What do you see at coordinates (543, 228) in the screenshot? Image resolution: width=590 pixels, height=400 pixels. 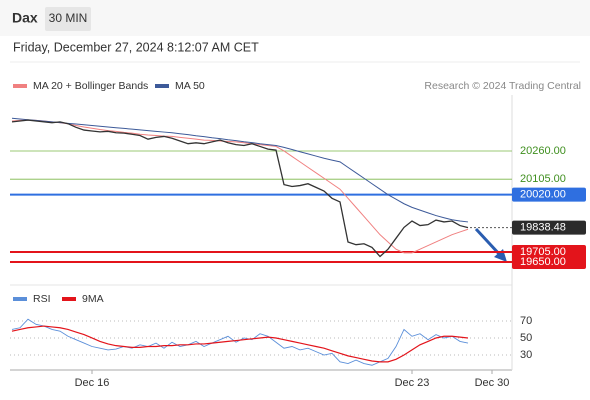 I see `last-price-label: 19838.48` at bounding box center [543, 228].